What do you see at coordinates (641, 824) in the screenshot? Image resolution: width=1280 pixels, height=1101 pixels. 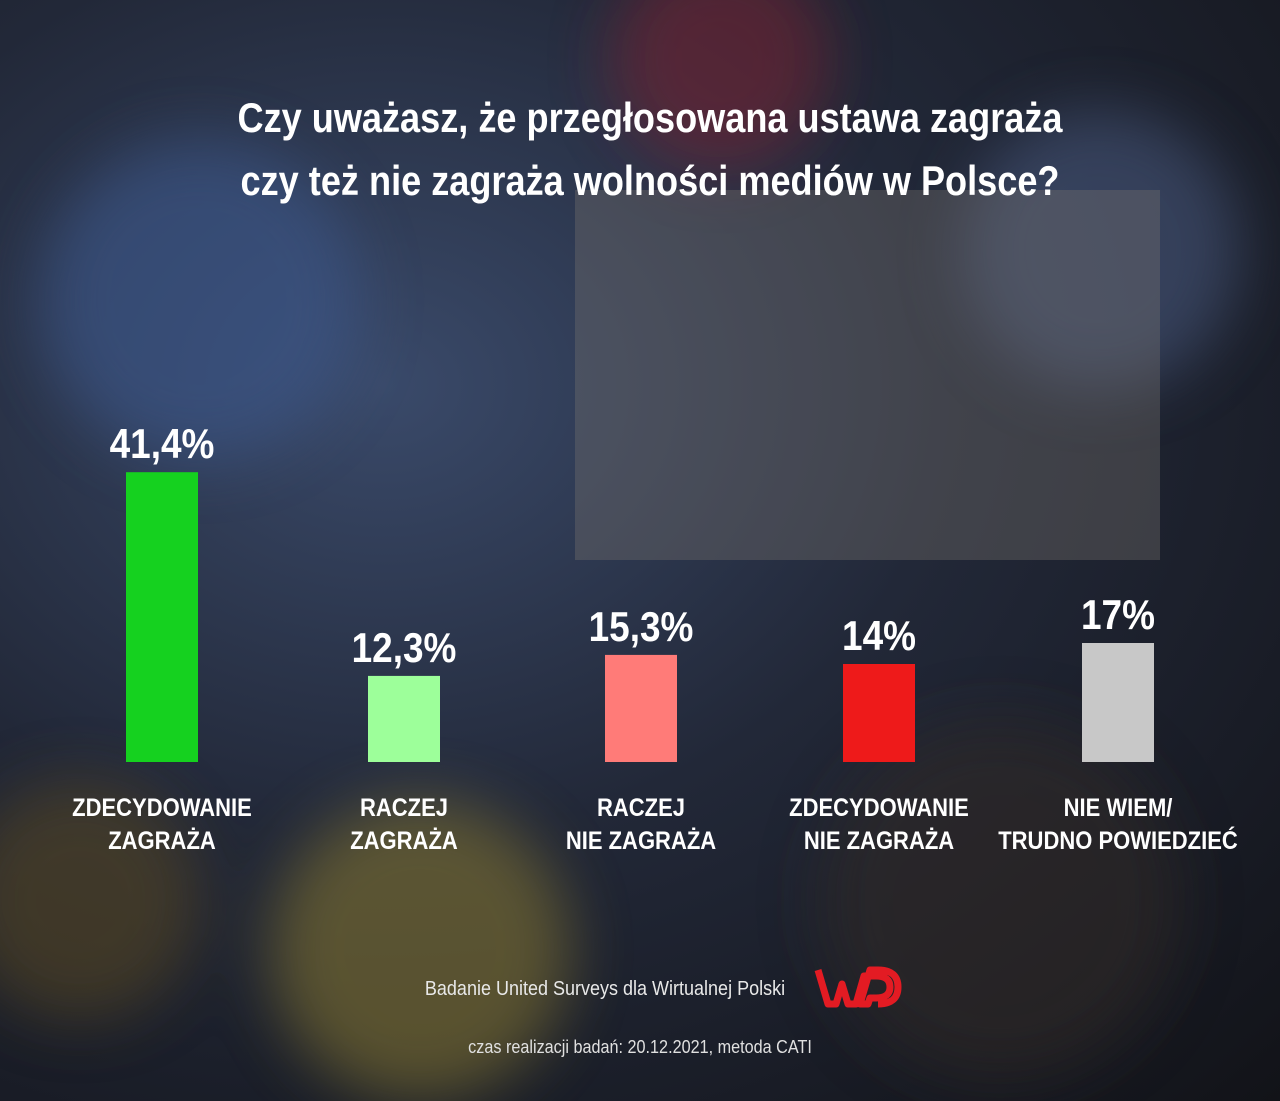 I see `category-label: RACZEJ NIE ZAGRAŻA` at bounding box center [641, 824].